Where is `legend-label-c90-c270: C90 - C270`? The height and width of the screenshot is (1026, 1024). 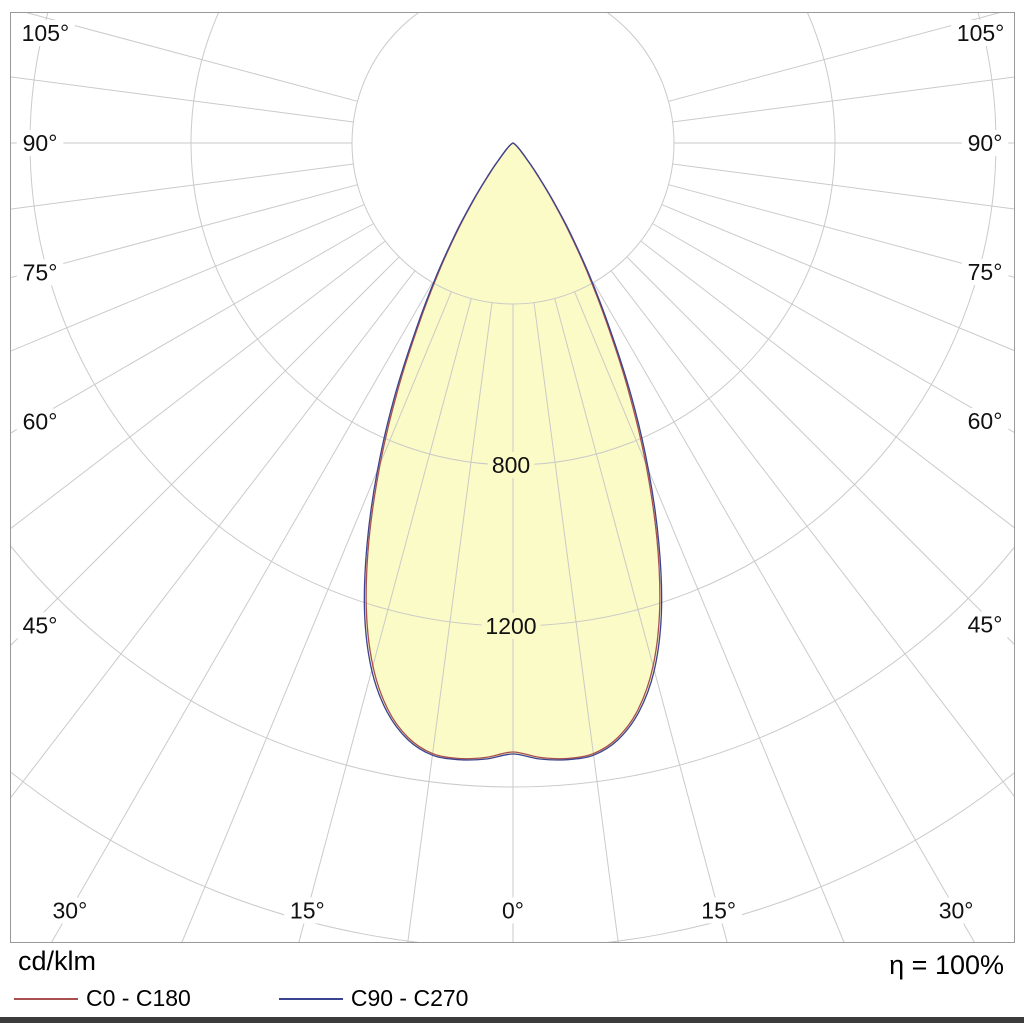 legend-label-c90-c270: C90 - C270 is located at coordinates (409, 998).